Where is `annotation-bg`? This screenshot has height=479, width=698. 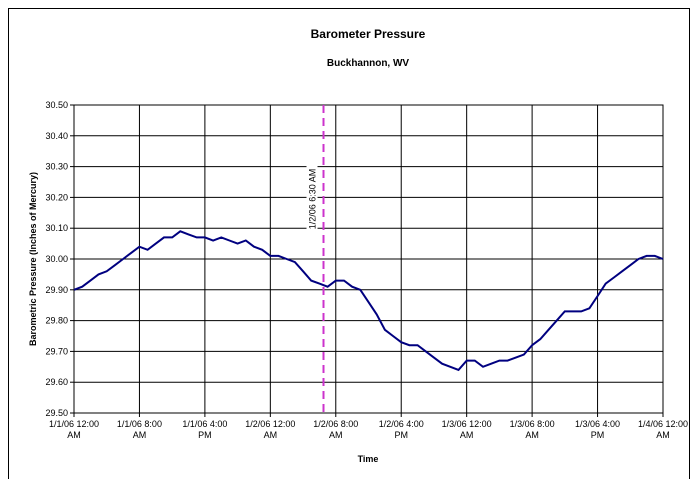 annotation-bg is located at coordinates (312, 199).